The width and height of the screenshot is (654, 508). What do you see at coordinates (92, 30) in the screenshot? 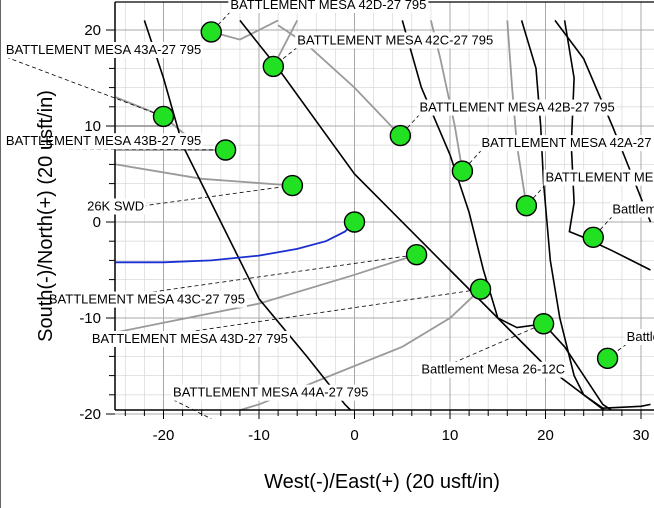
I see `y-tick-label: 20` at bounding box center [92, 30].